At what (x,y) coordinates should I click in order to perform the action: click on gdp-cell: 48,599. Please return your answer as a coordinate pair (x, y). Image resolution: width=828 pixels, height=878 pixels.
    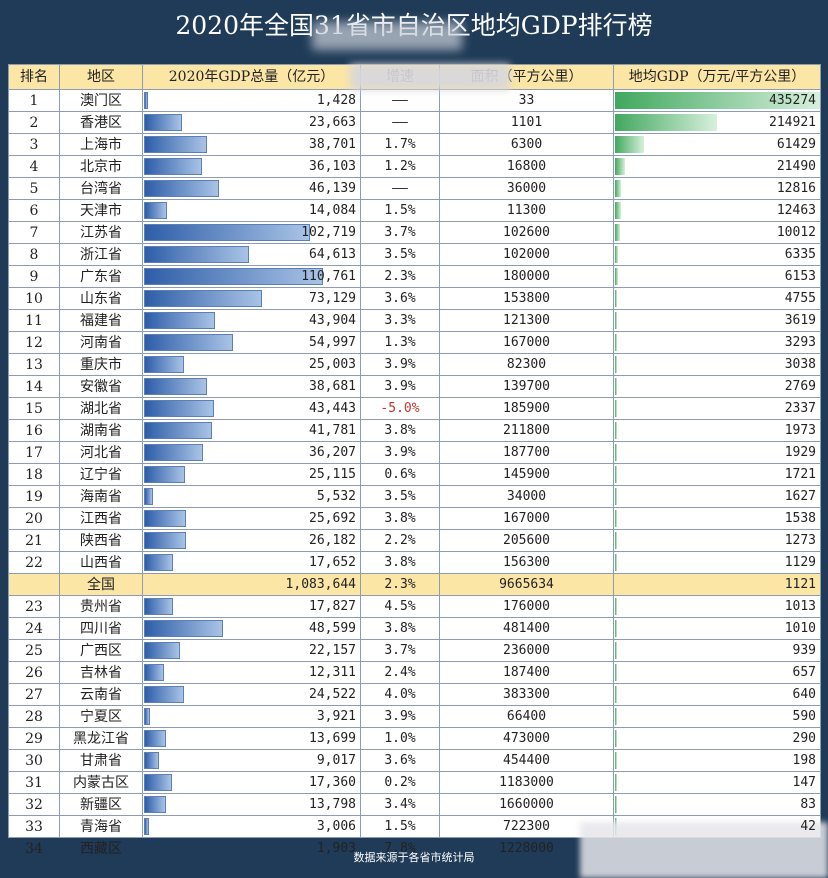
    Looking at the image, I should click on (251, 628).